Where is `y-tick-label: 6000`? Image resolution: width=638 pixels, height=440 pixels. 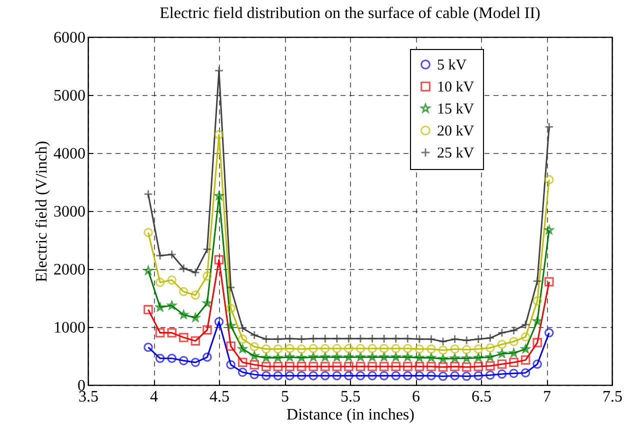
y-tick-label: 6000 is located at coordinates (70, 38).